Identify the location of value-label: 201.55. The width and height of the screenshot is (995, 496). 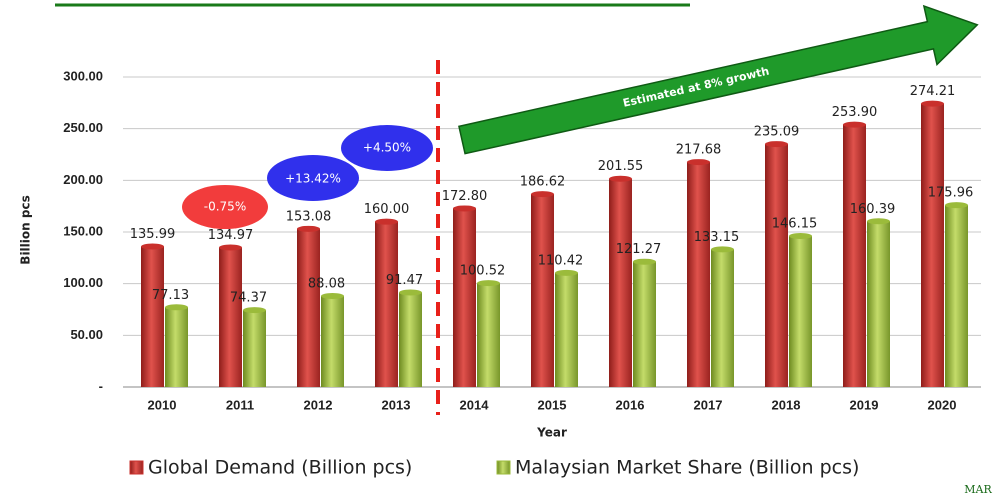
(621, 166).